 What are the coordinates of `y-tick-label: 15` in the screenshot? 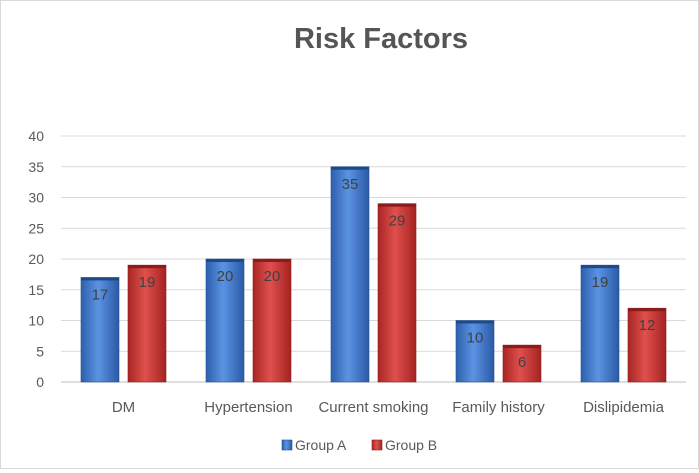 It's located at (36, 290).